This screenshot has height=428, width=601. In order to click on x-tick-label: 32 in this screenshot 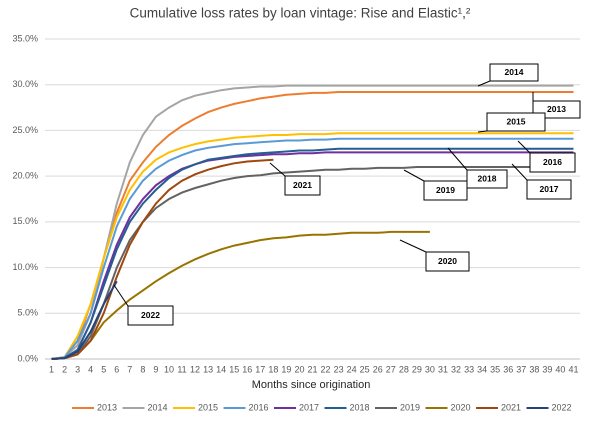, I will do `click(456, 369)`.